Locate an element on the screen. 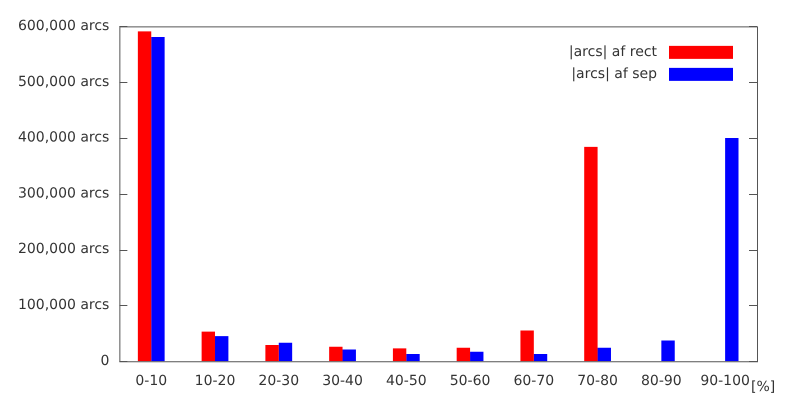 The width and height of the screenshot is (795, 410). x-tick-label: 10-20 is located at coordinates (215, 381).